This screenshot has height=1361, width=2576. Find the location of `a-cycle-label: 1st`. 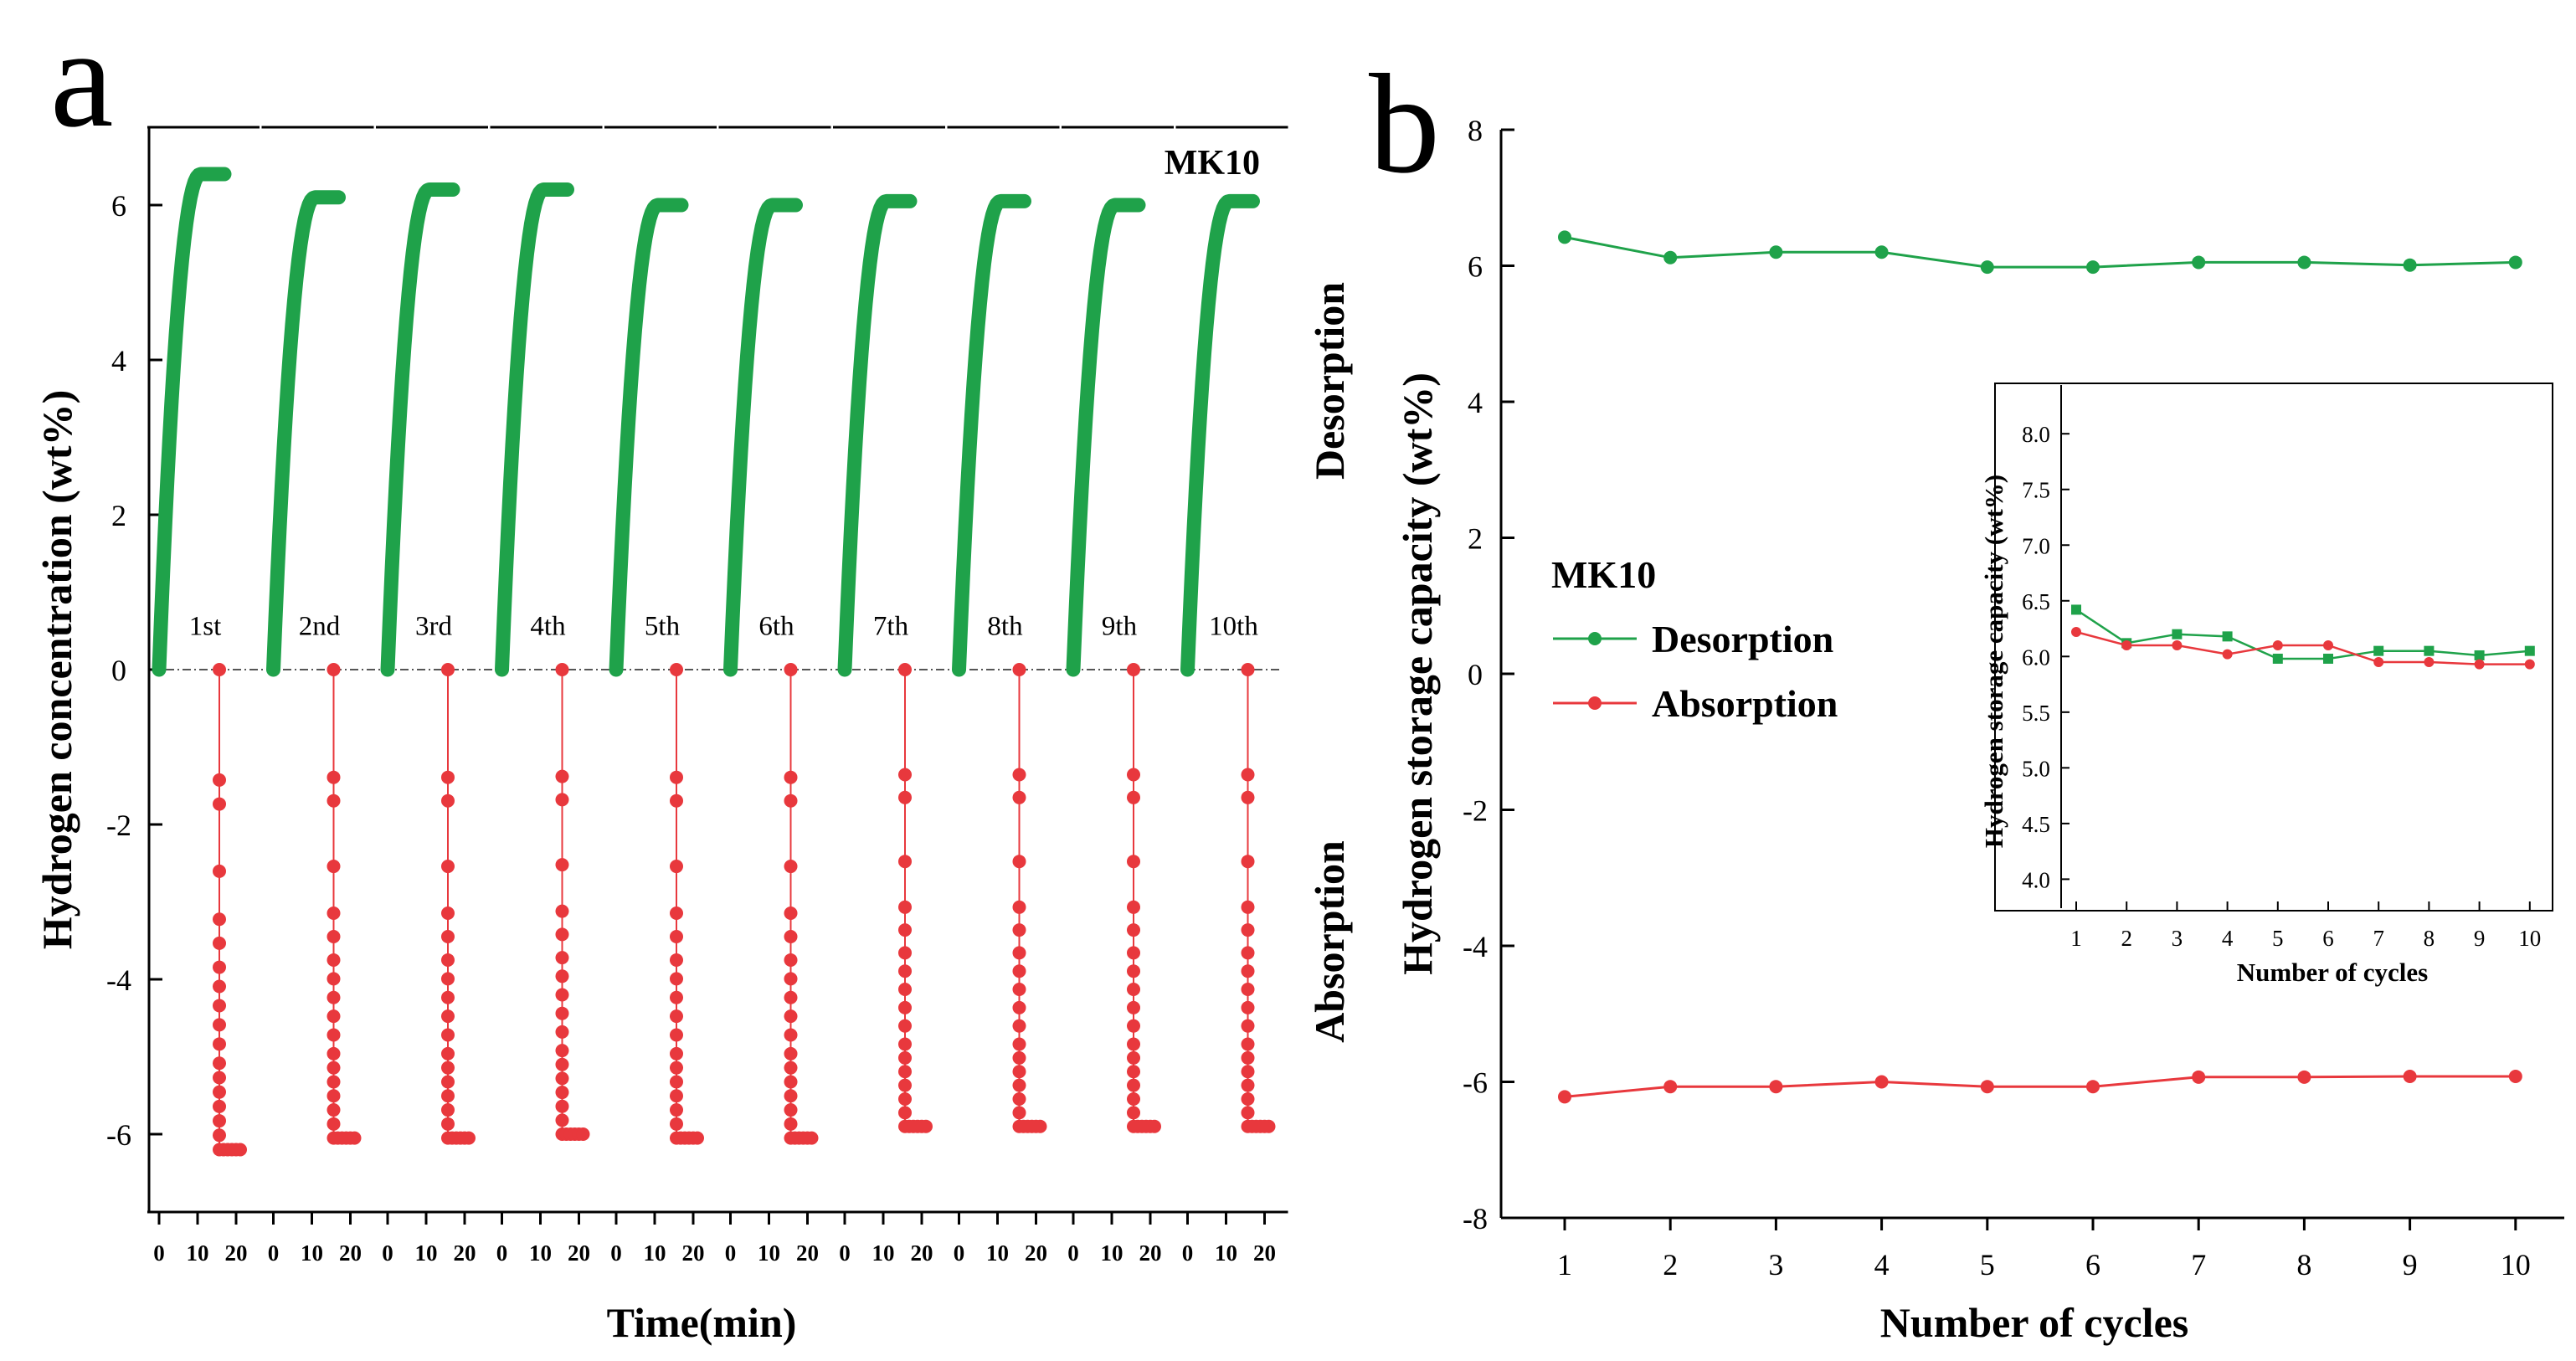

a-cycle-label: 1st is located at coordinates (205, 626).